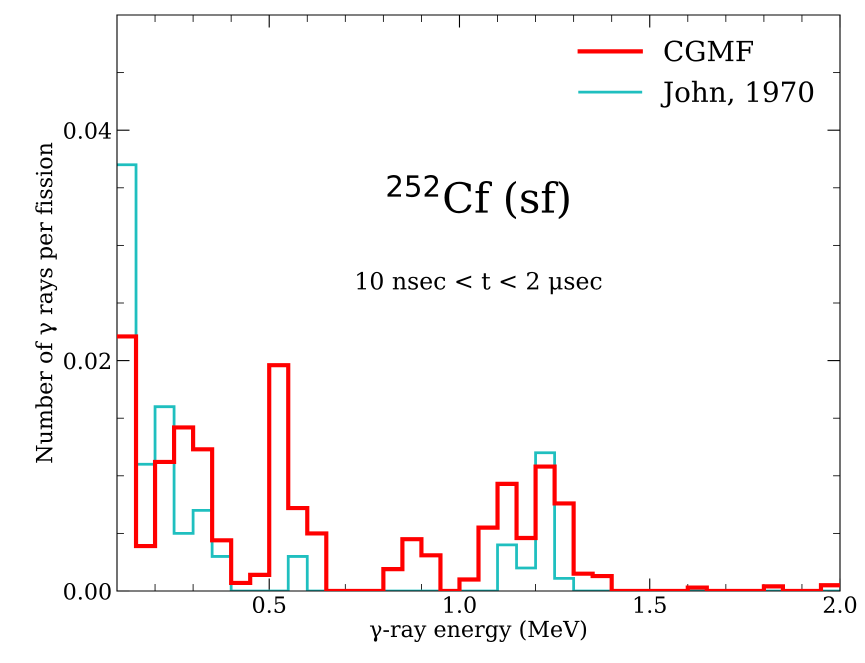 The image size is (865, 663). Describe the element at coordinates (87, 361) in the screenshot. I see `y-tick-label: 0.02` at that location.